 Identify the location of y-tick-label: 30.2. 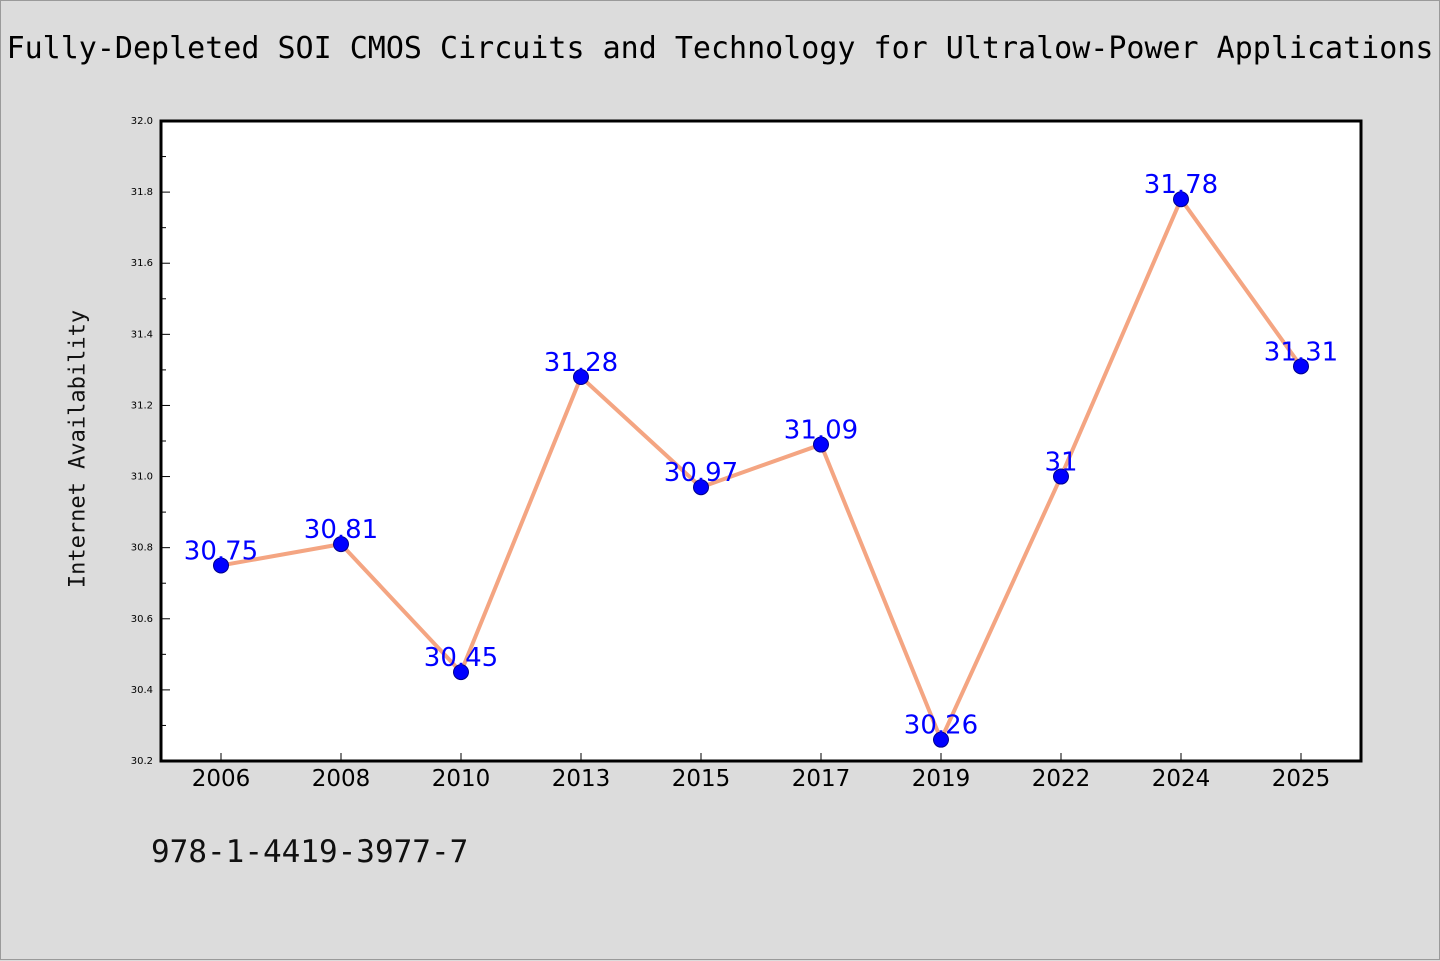
(142, 761).